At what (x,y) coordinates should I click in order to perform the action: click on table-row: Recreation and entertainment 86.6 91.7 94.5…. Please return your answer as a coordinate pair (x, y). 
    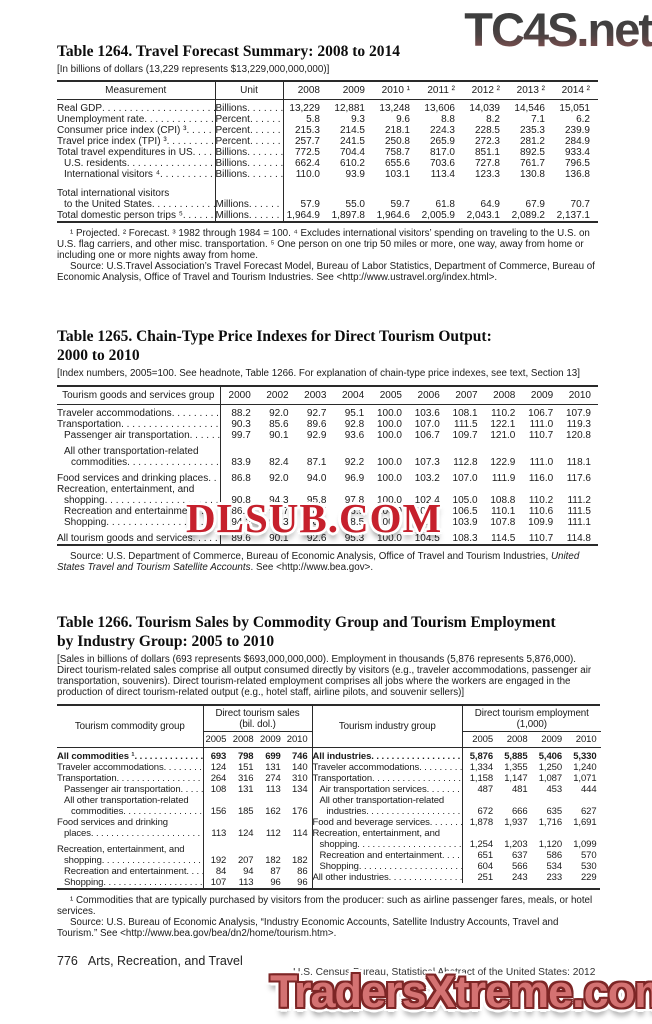
    Looking at the image, I should click on (327, 511).